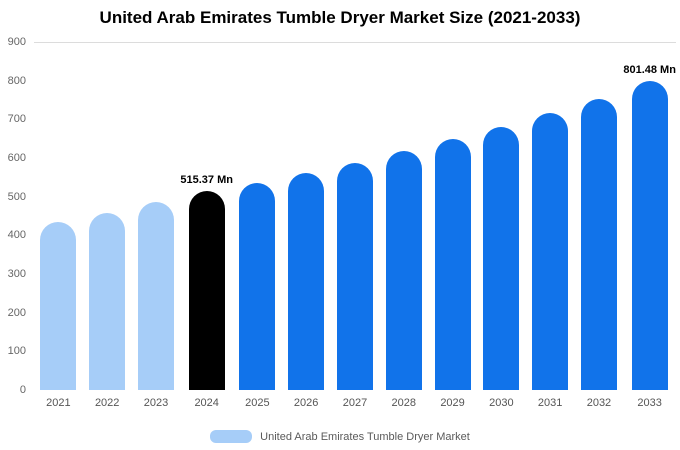 The height and width of the screenshot is (450, 680). What do you see at coordinates (257, 403) in the screenshot?
I see `x-tick-2025: 2025` at bounding box center [257, 403].